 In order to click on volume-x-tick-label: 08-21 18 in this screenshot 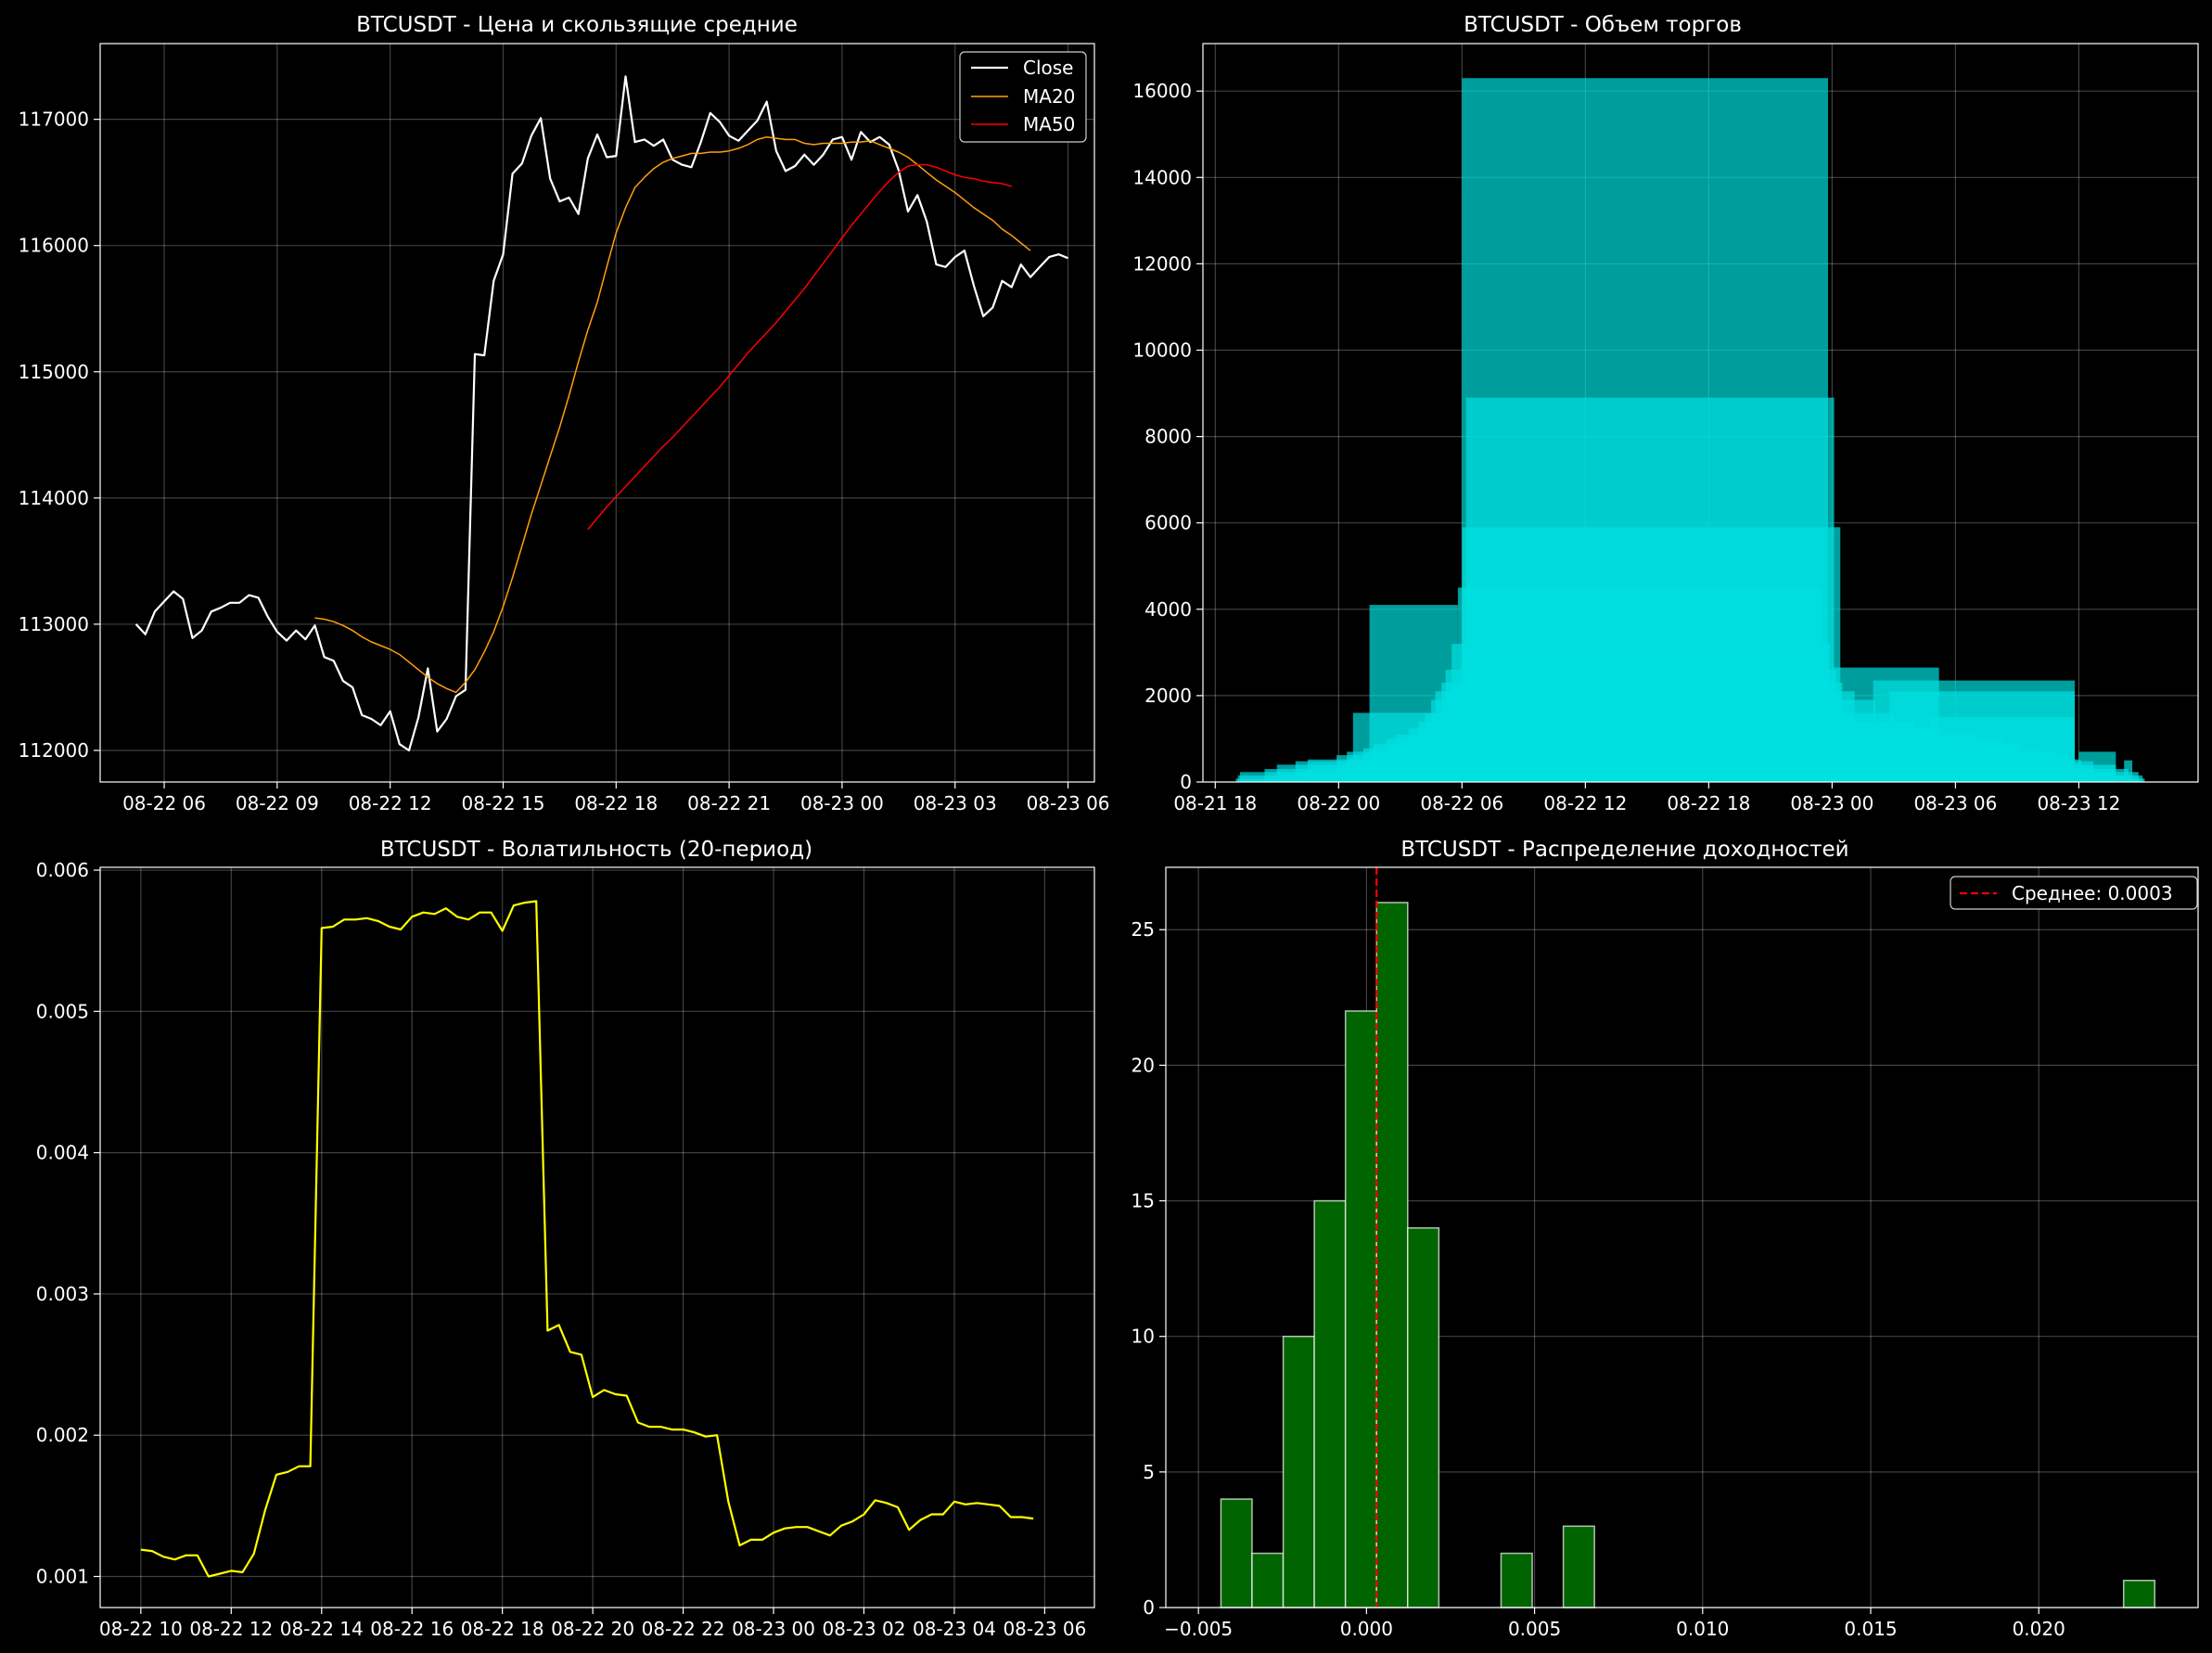, I will do `click(1215, 803)`.